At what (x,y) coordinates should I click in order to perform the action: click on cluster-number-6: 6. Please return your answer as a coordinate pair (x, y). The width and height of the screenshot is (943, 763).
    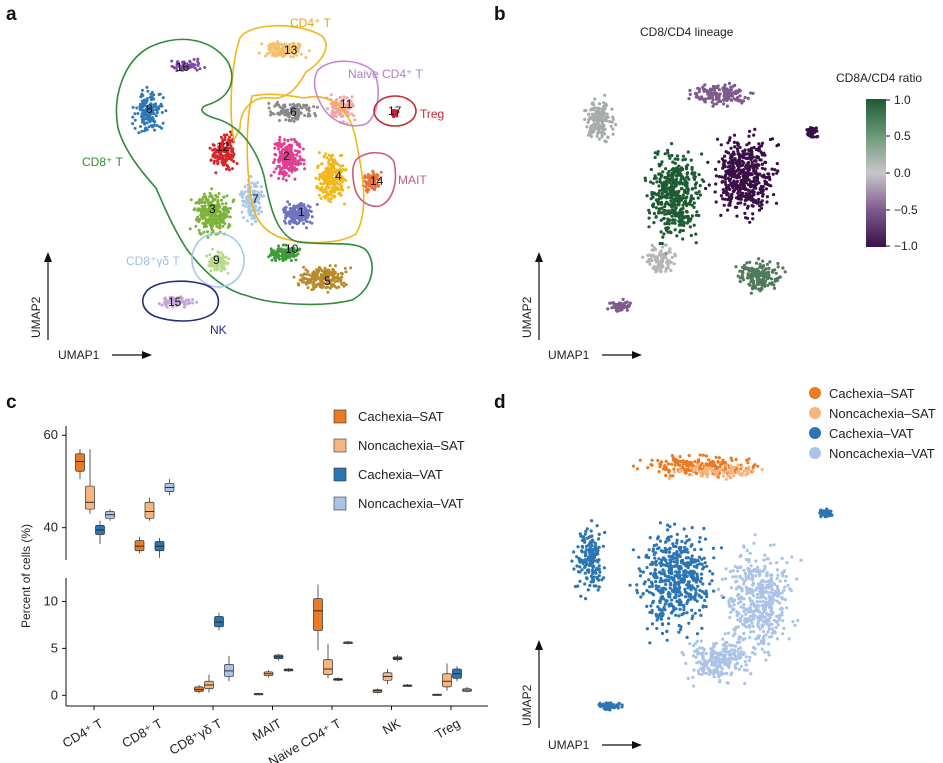
    Looking at the image, I should click on (293, 112).